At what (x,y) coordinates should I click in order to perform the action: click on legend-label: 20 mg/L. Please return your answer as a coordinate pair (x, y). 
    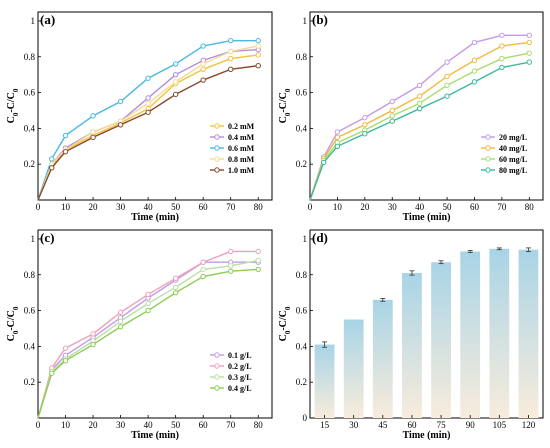
    Looking at the image, I should click on (513, 137).